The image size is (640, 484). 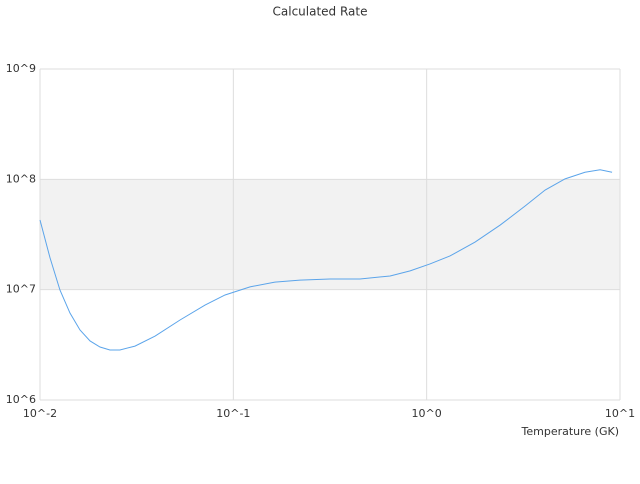 What do you see at coordinates (320, 12) in the screenshot?
I see `chart-title: Calculated Rate` at bounding box center [320, 12].